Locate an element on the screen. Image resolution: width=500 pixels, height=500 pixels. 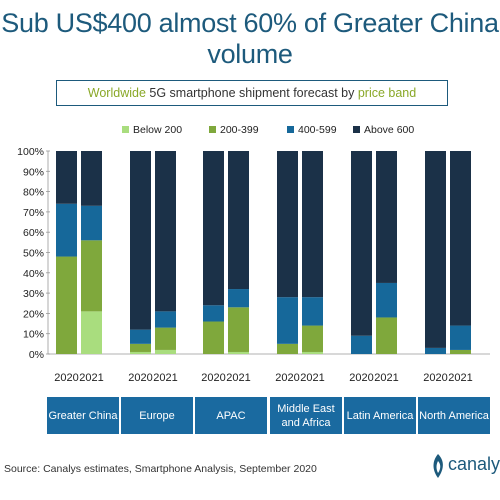
y-tick-label: 90% is located at coordinates (33, 172).